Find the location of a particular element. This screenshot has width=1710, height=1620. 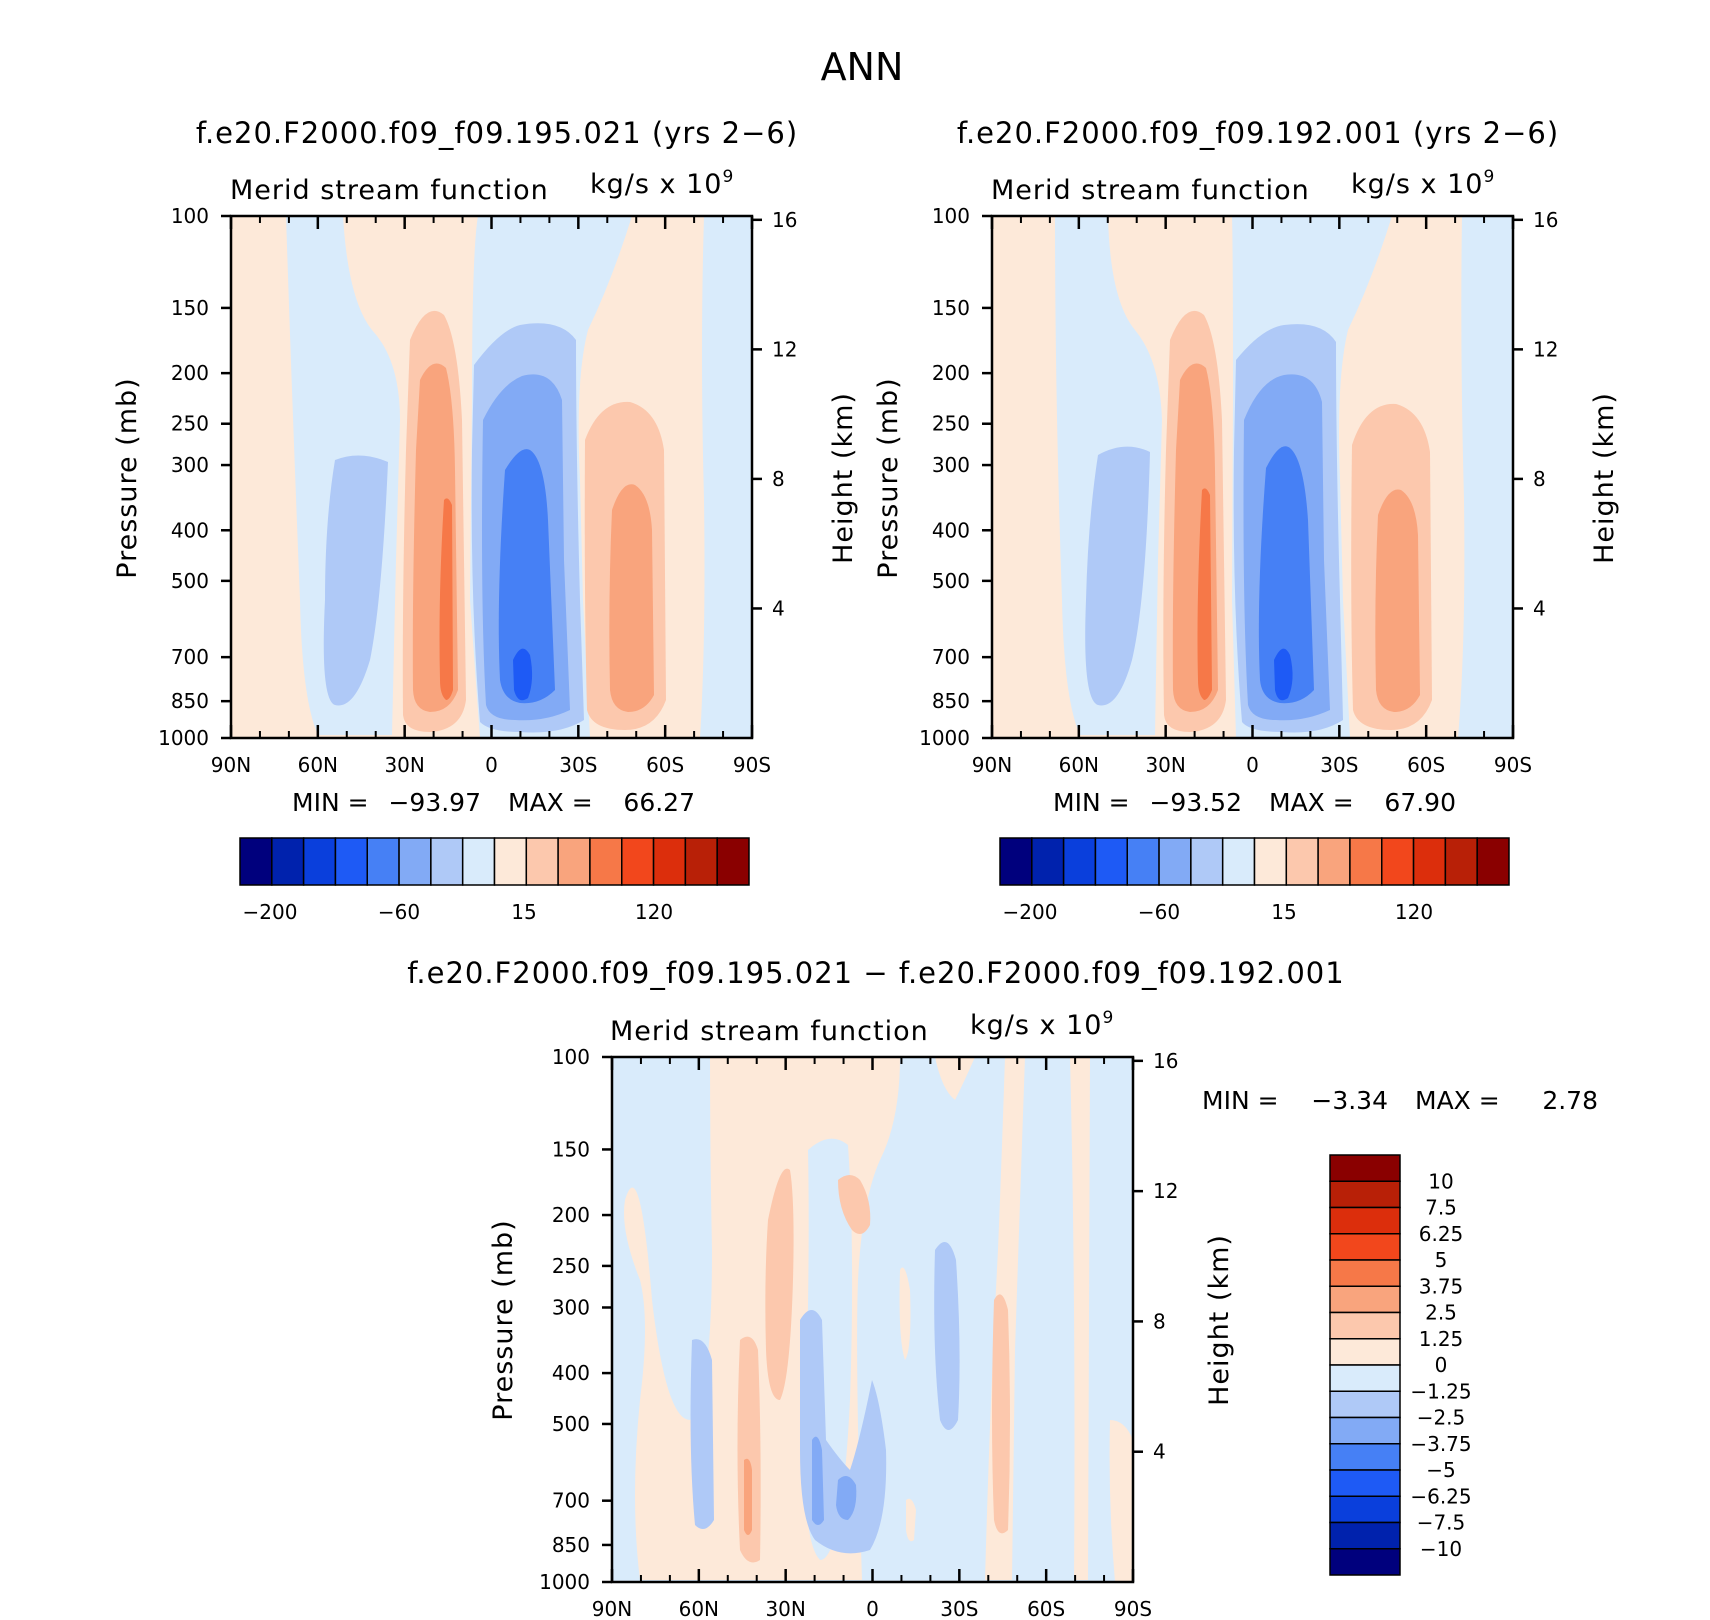

y-right-tick-label: 16 is located at coordinates (784, 220).